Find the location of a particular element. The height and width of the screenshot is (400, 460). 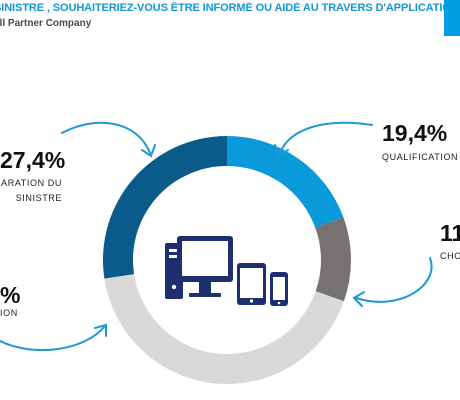

ion-label: ION is located at coordinates (9, 313).